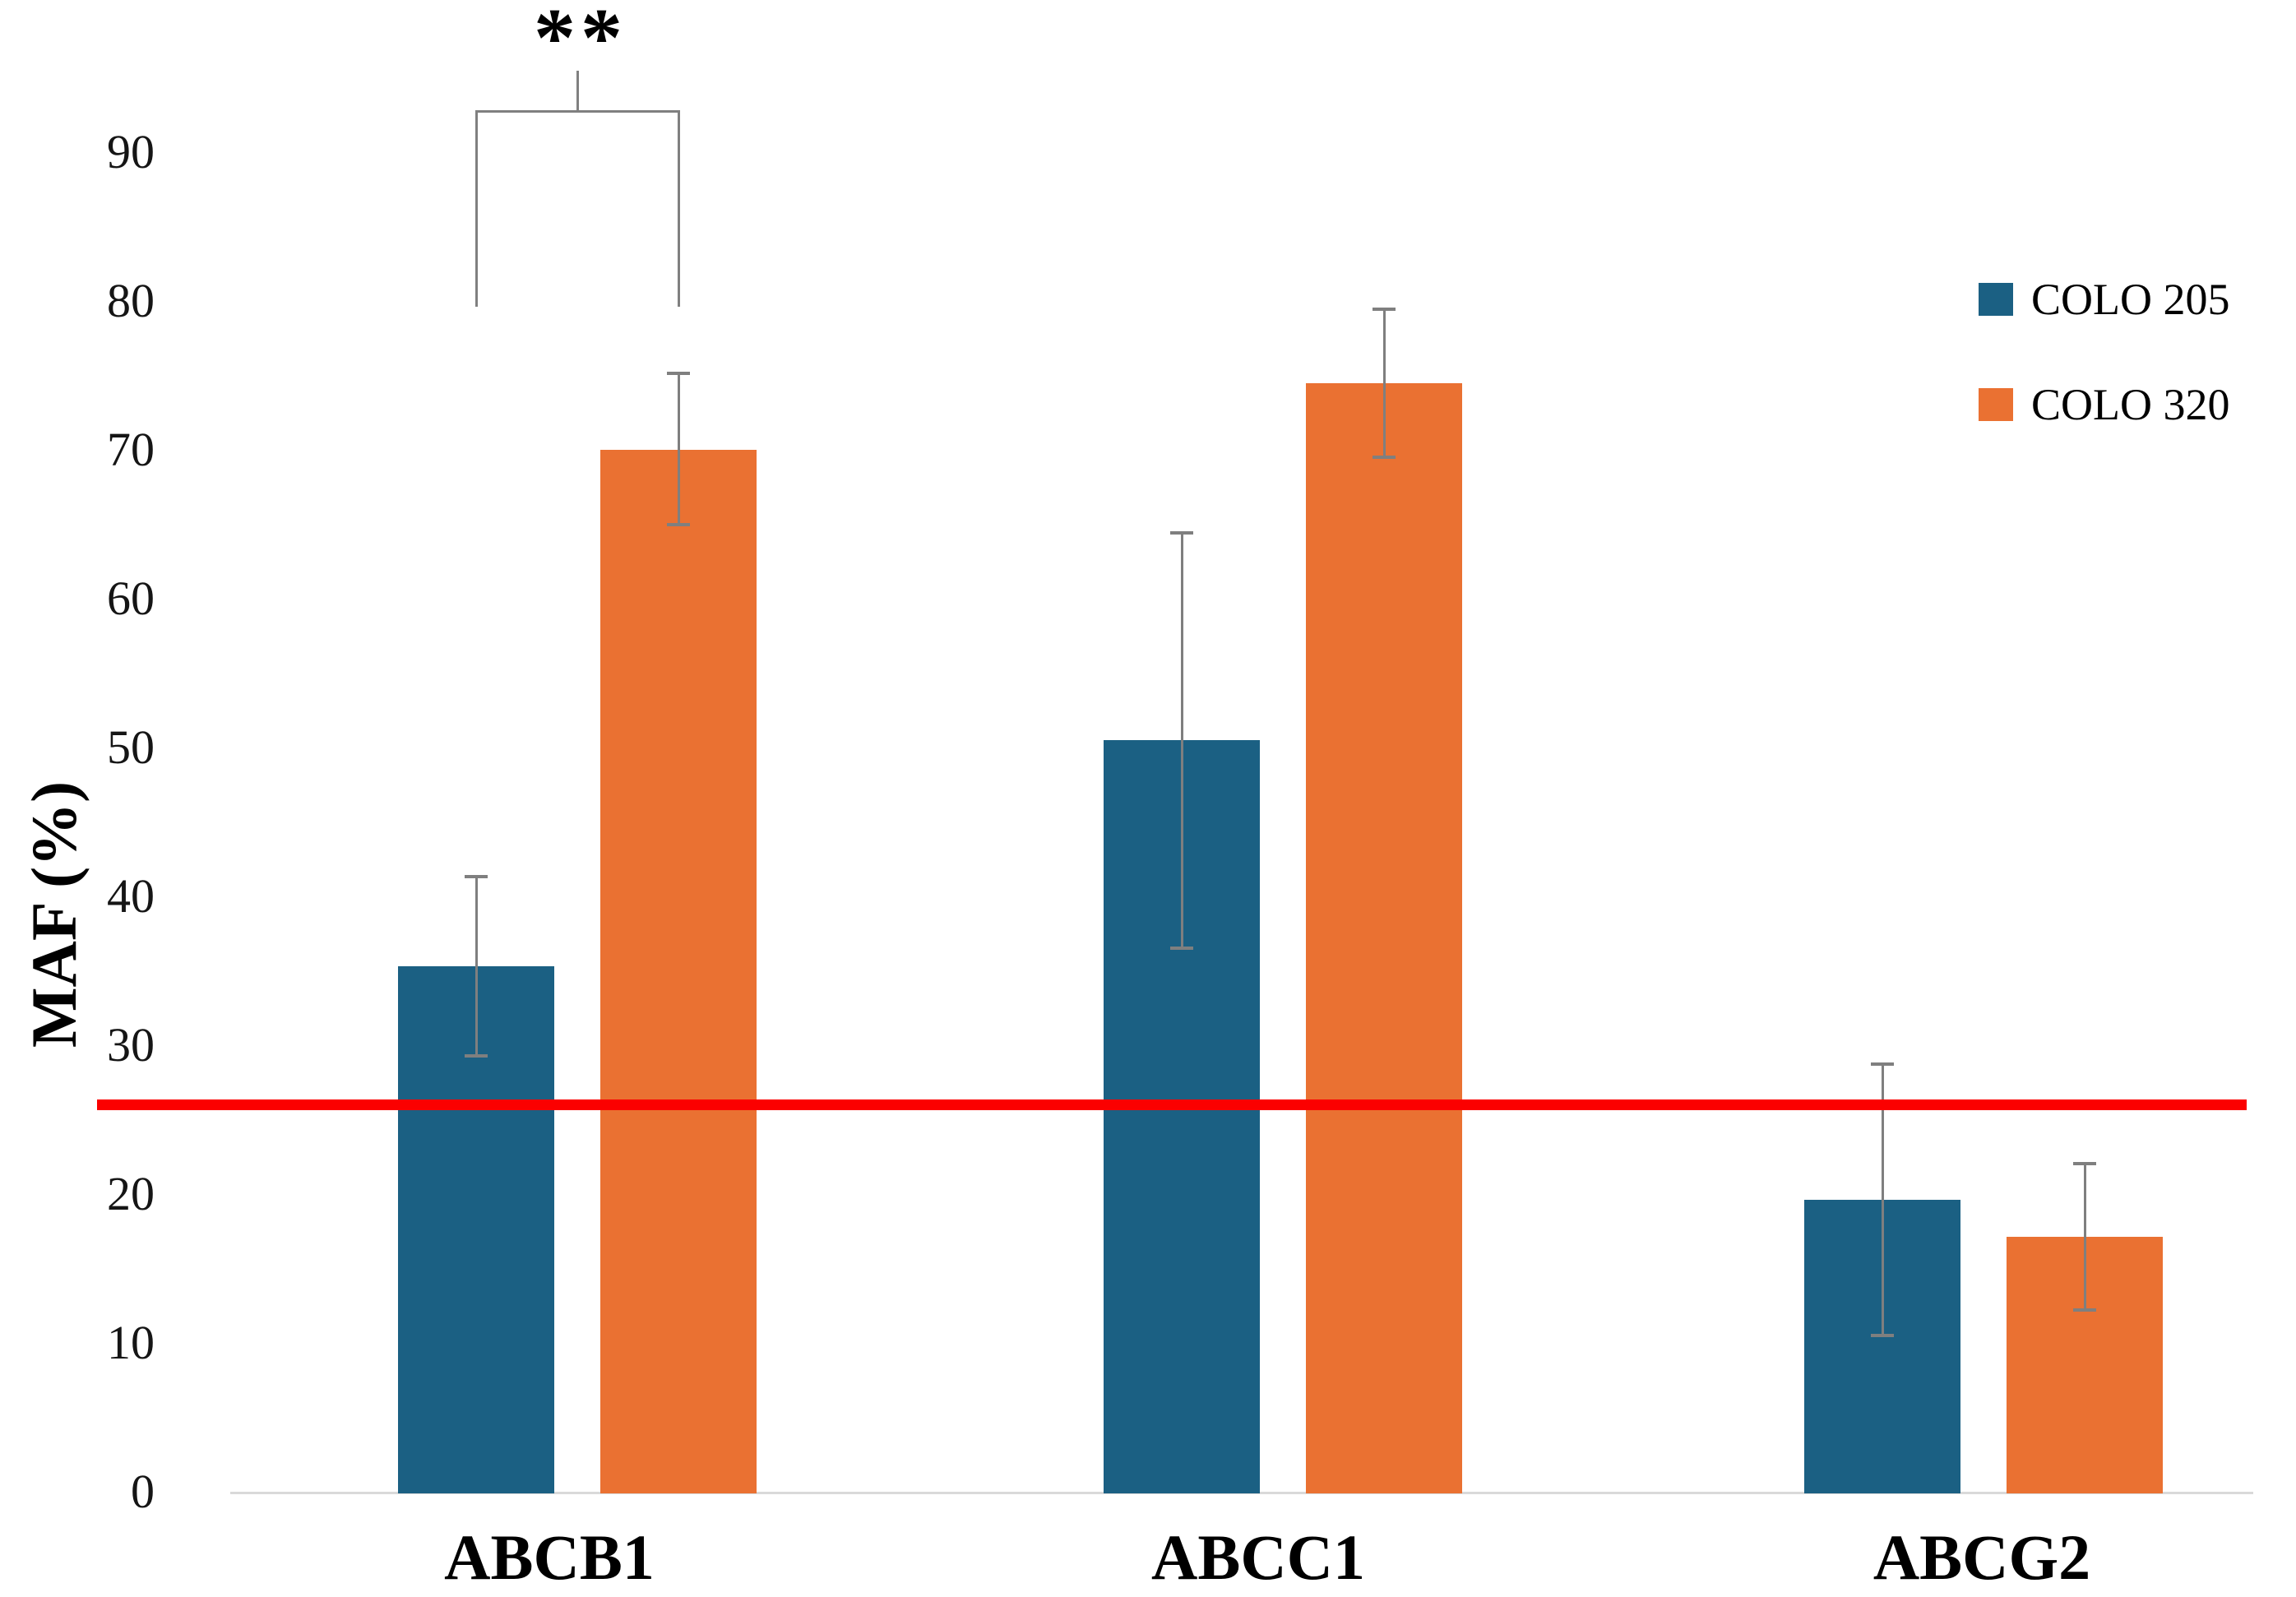 This screenshot has height=1597, width=2296. I want to click on error-bar-ABCG2-colo-320-cap-bottom, so click(2084, 1310).